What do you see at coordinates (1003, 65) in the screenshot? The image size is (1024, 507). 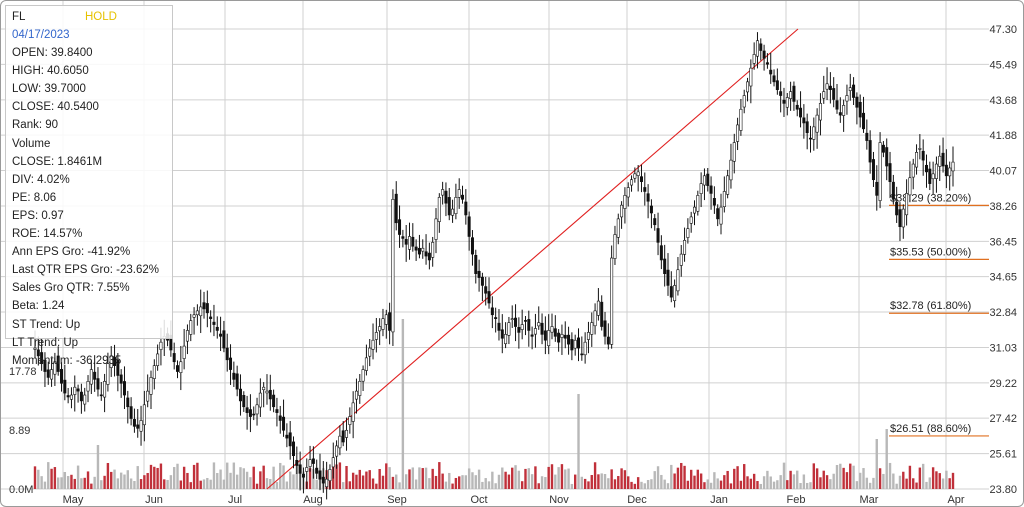 I see `price-tick-label: 45.49` at bounding box center [1003, 65].